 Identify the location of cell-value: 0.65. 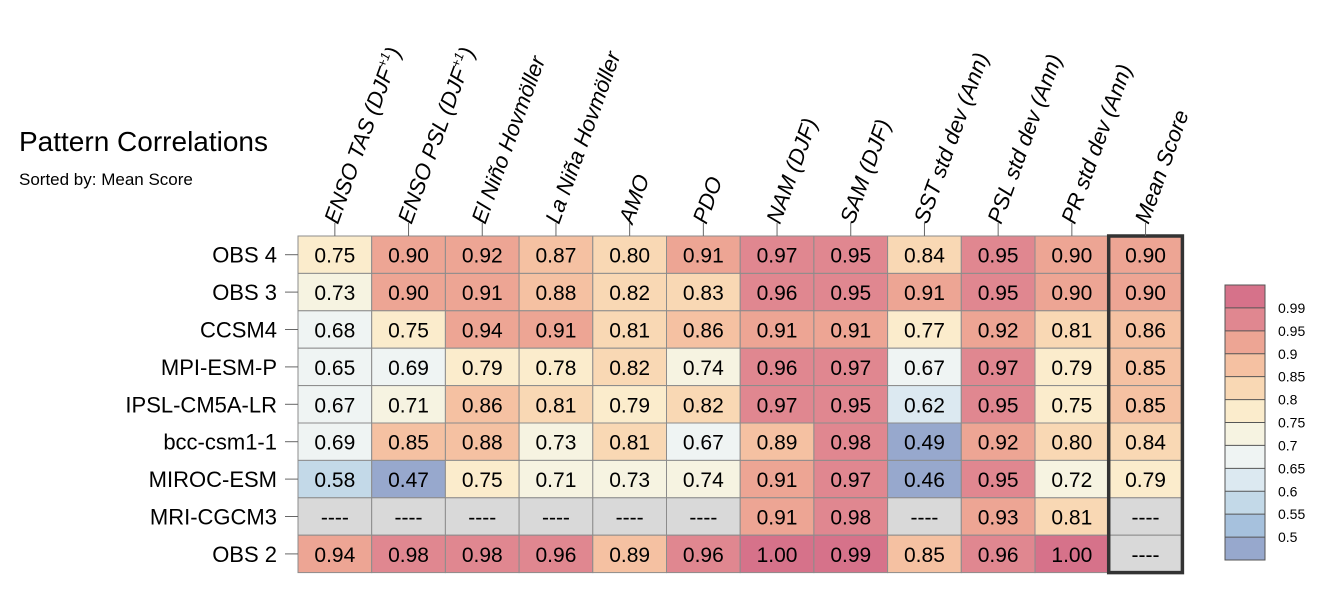
(334, 368).